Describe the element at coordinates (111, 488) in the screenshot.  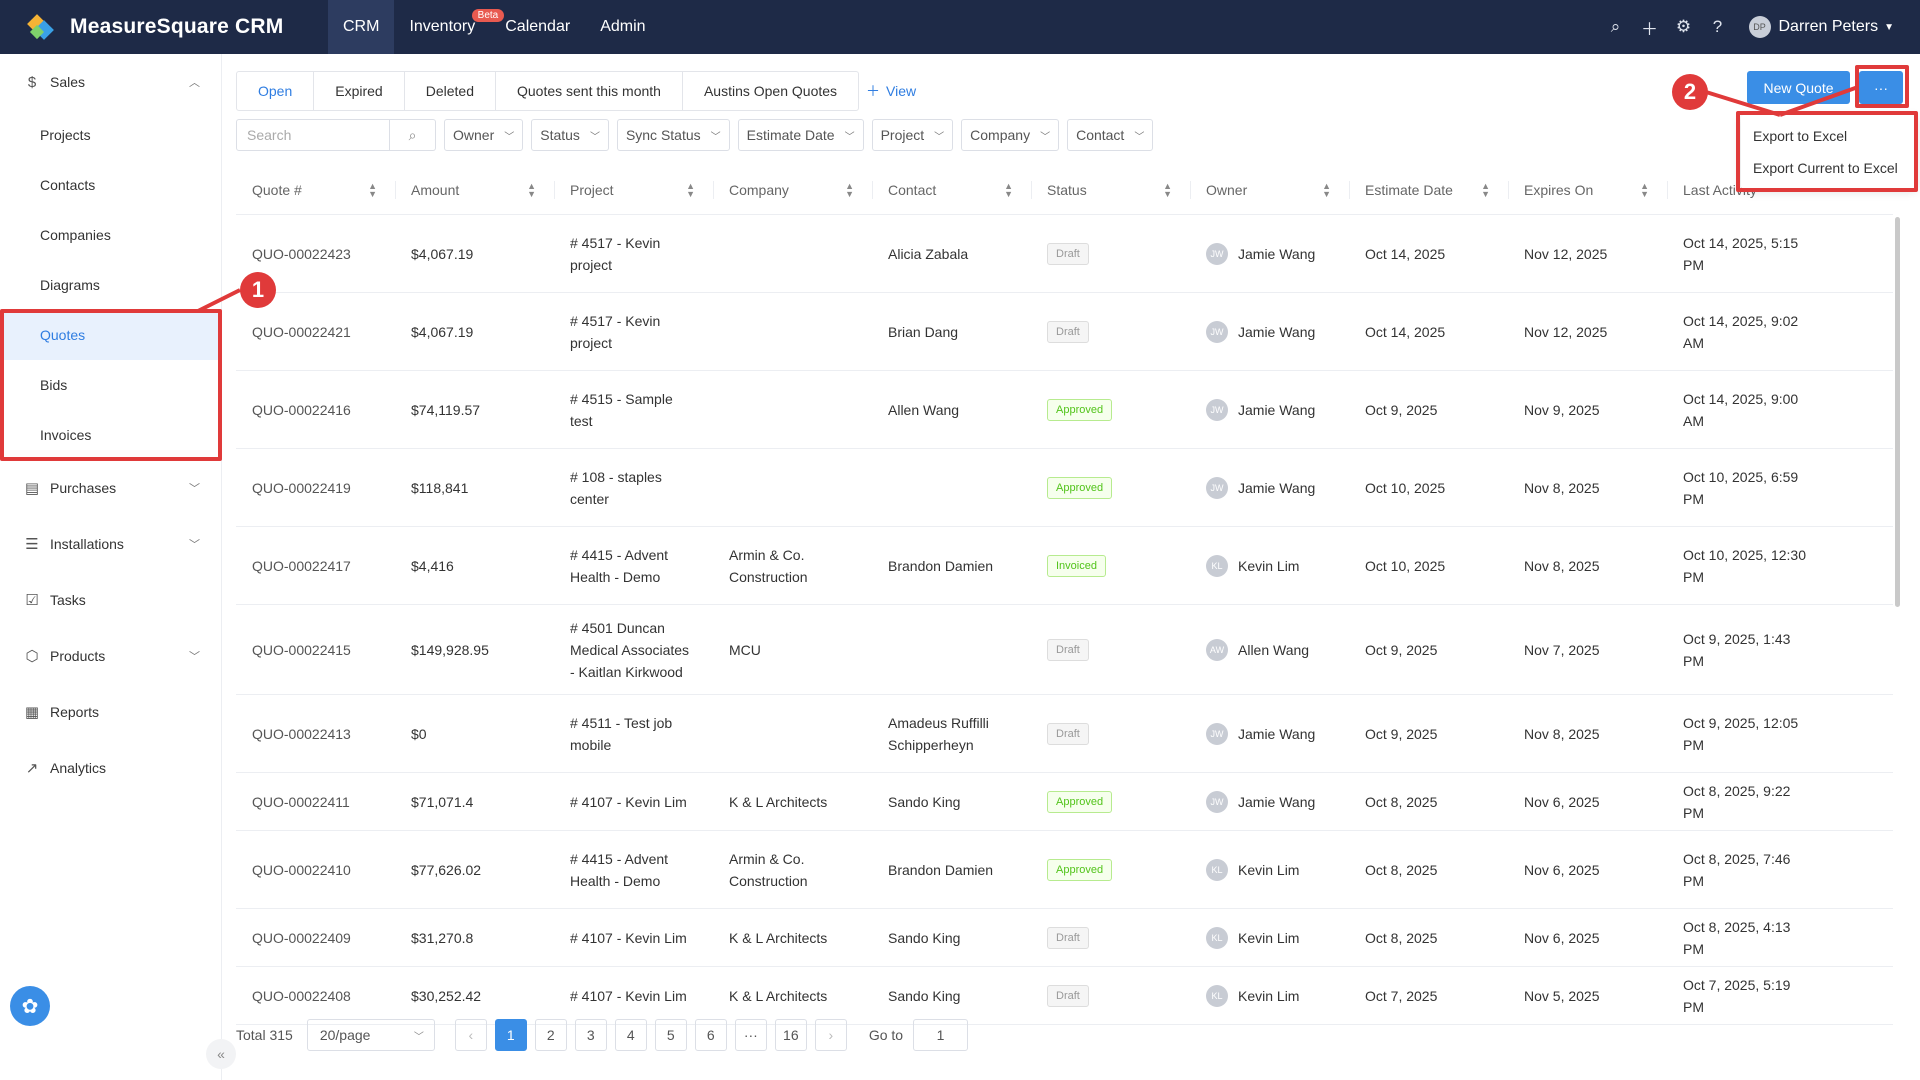
I see `sidebar-group-purchases: ▤ Purchases ﹀` at that location.